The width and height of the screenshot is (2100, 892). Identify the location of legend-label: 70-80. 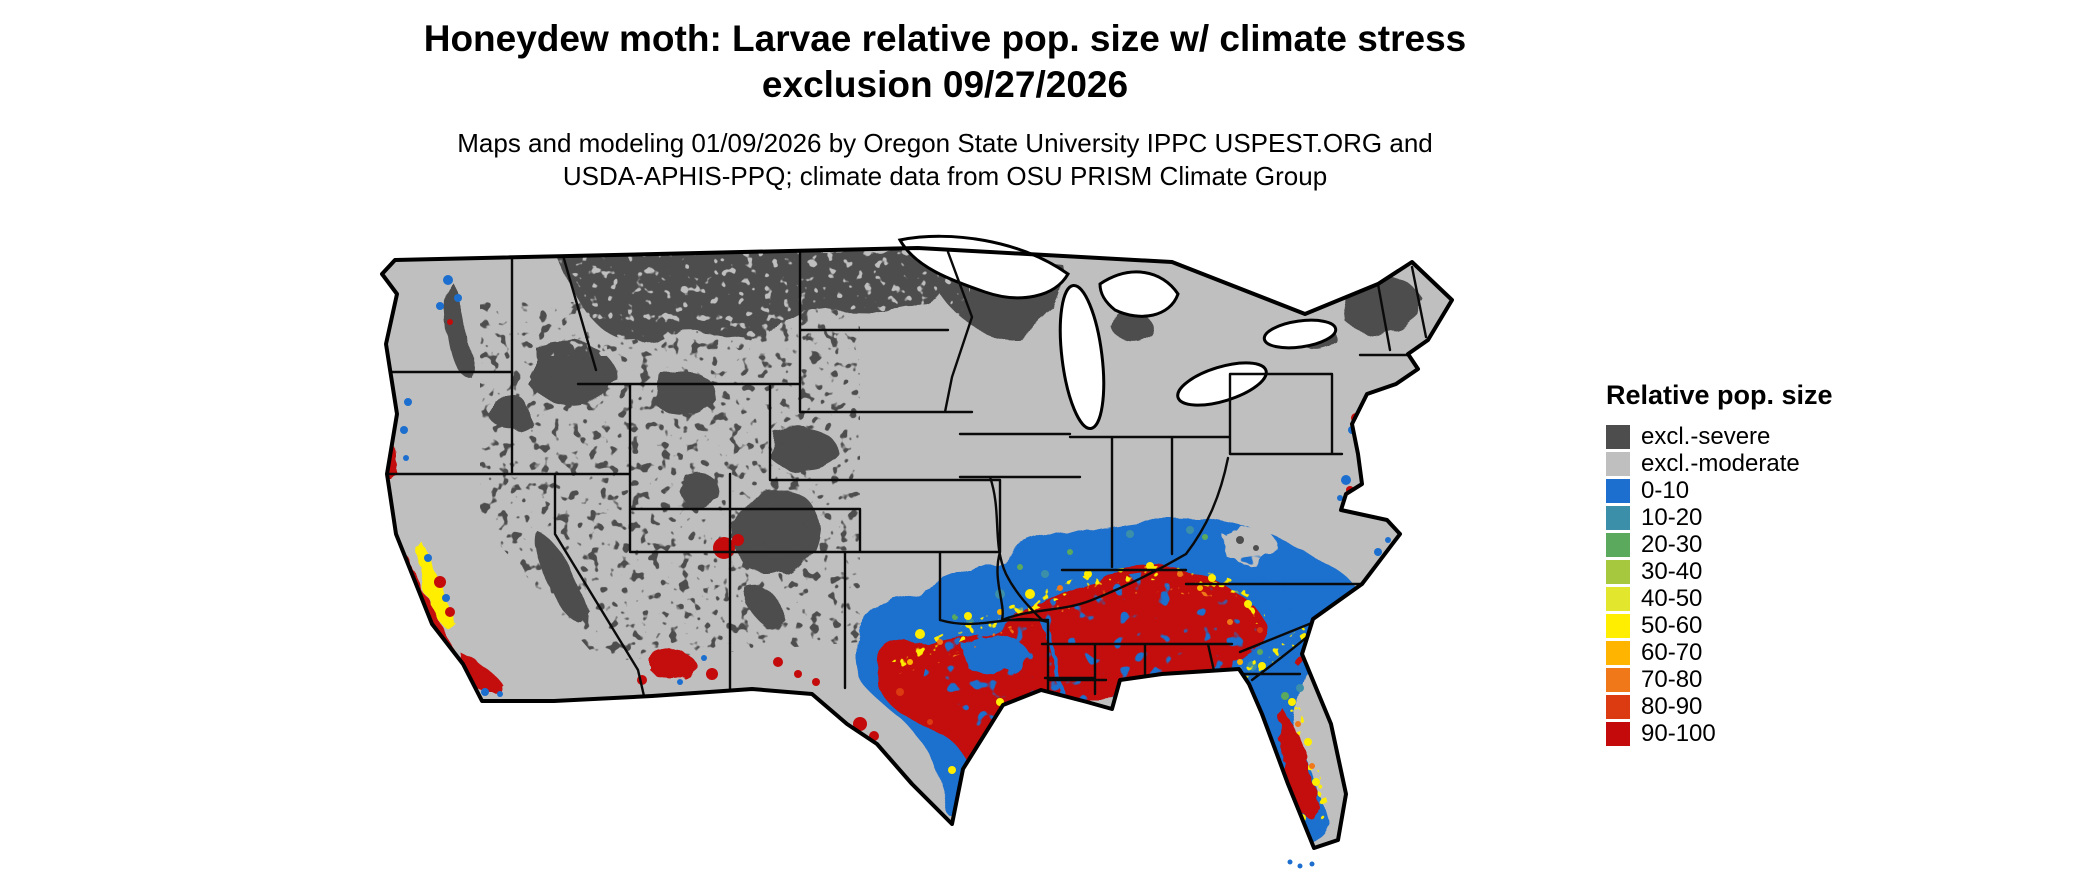
(1672, 679).